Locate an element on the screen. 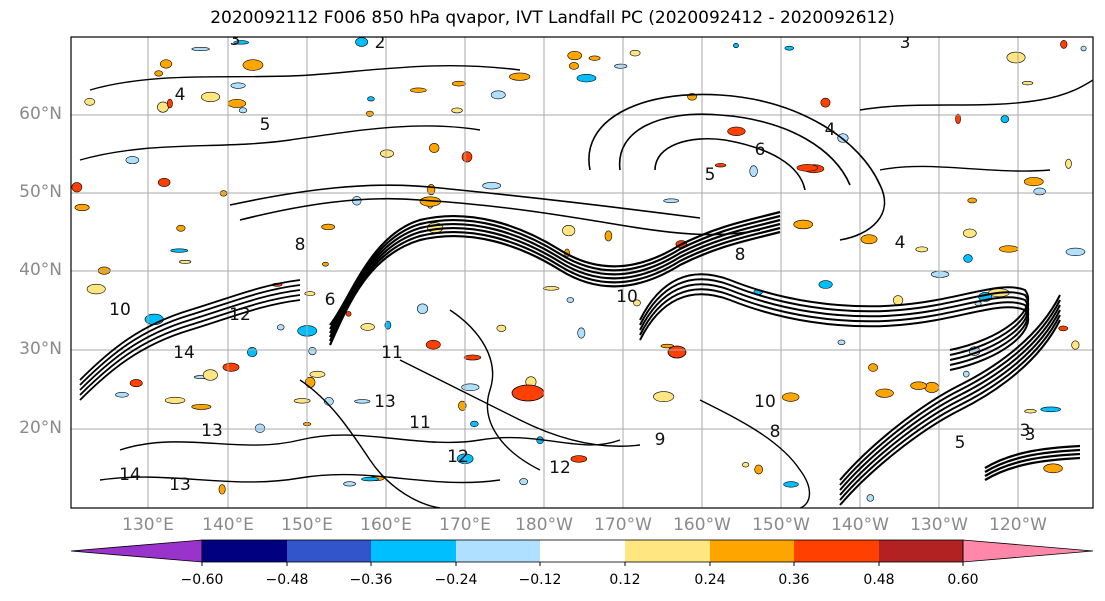  lon-label: 150°W is located at coordinates (781, 525).